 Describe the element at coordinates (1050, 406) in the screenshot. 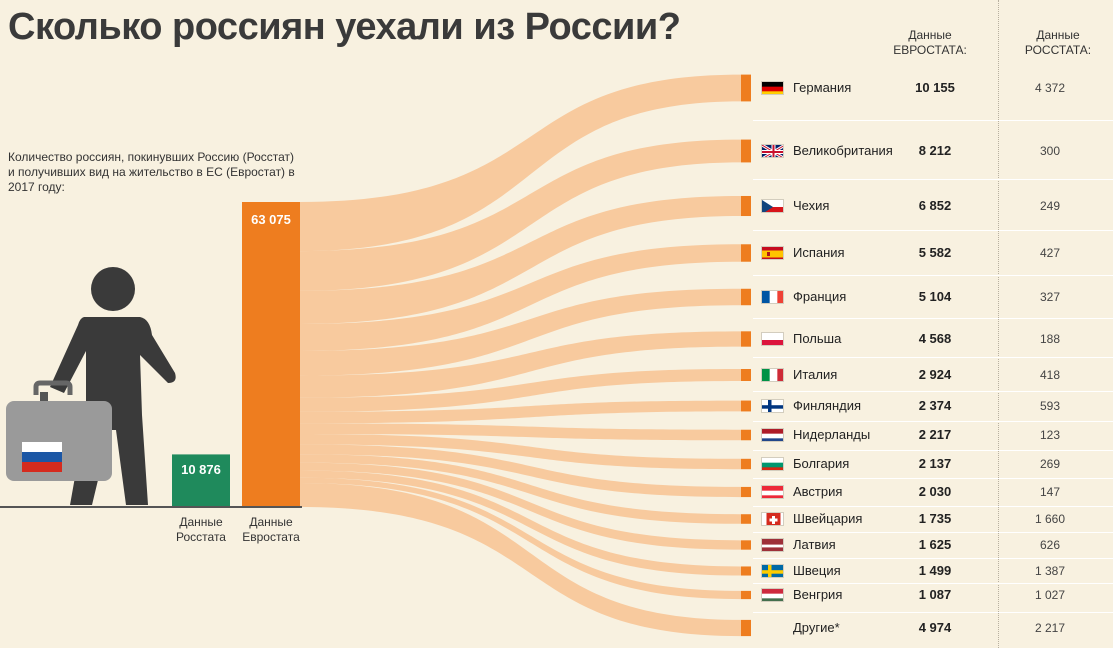

I see `rosstat-value: 593` at that location.